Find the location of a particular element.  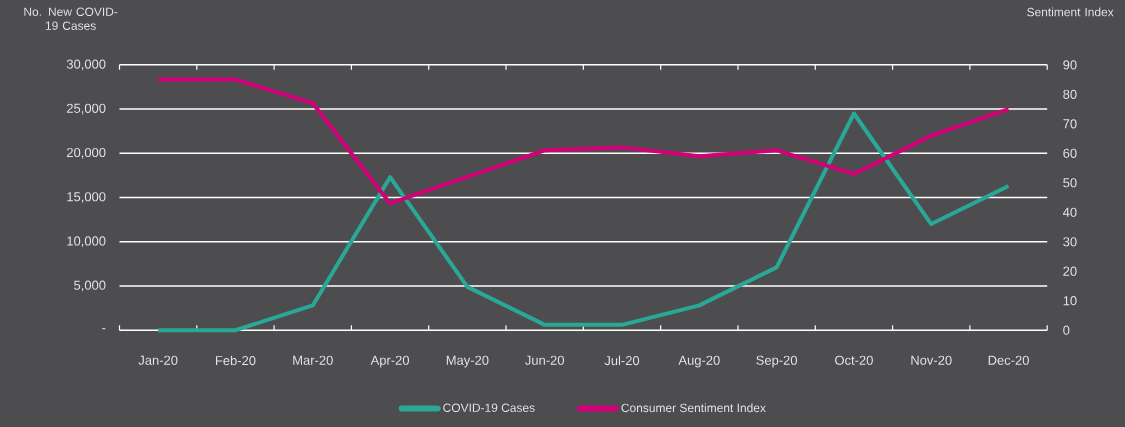

x-tick-label: May-20 is located at coordinates (467, 361).